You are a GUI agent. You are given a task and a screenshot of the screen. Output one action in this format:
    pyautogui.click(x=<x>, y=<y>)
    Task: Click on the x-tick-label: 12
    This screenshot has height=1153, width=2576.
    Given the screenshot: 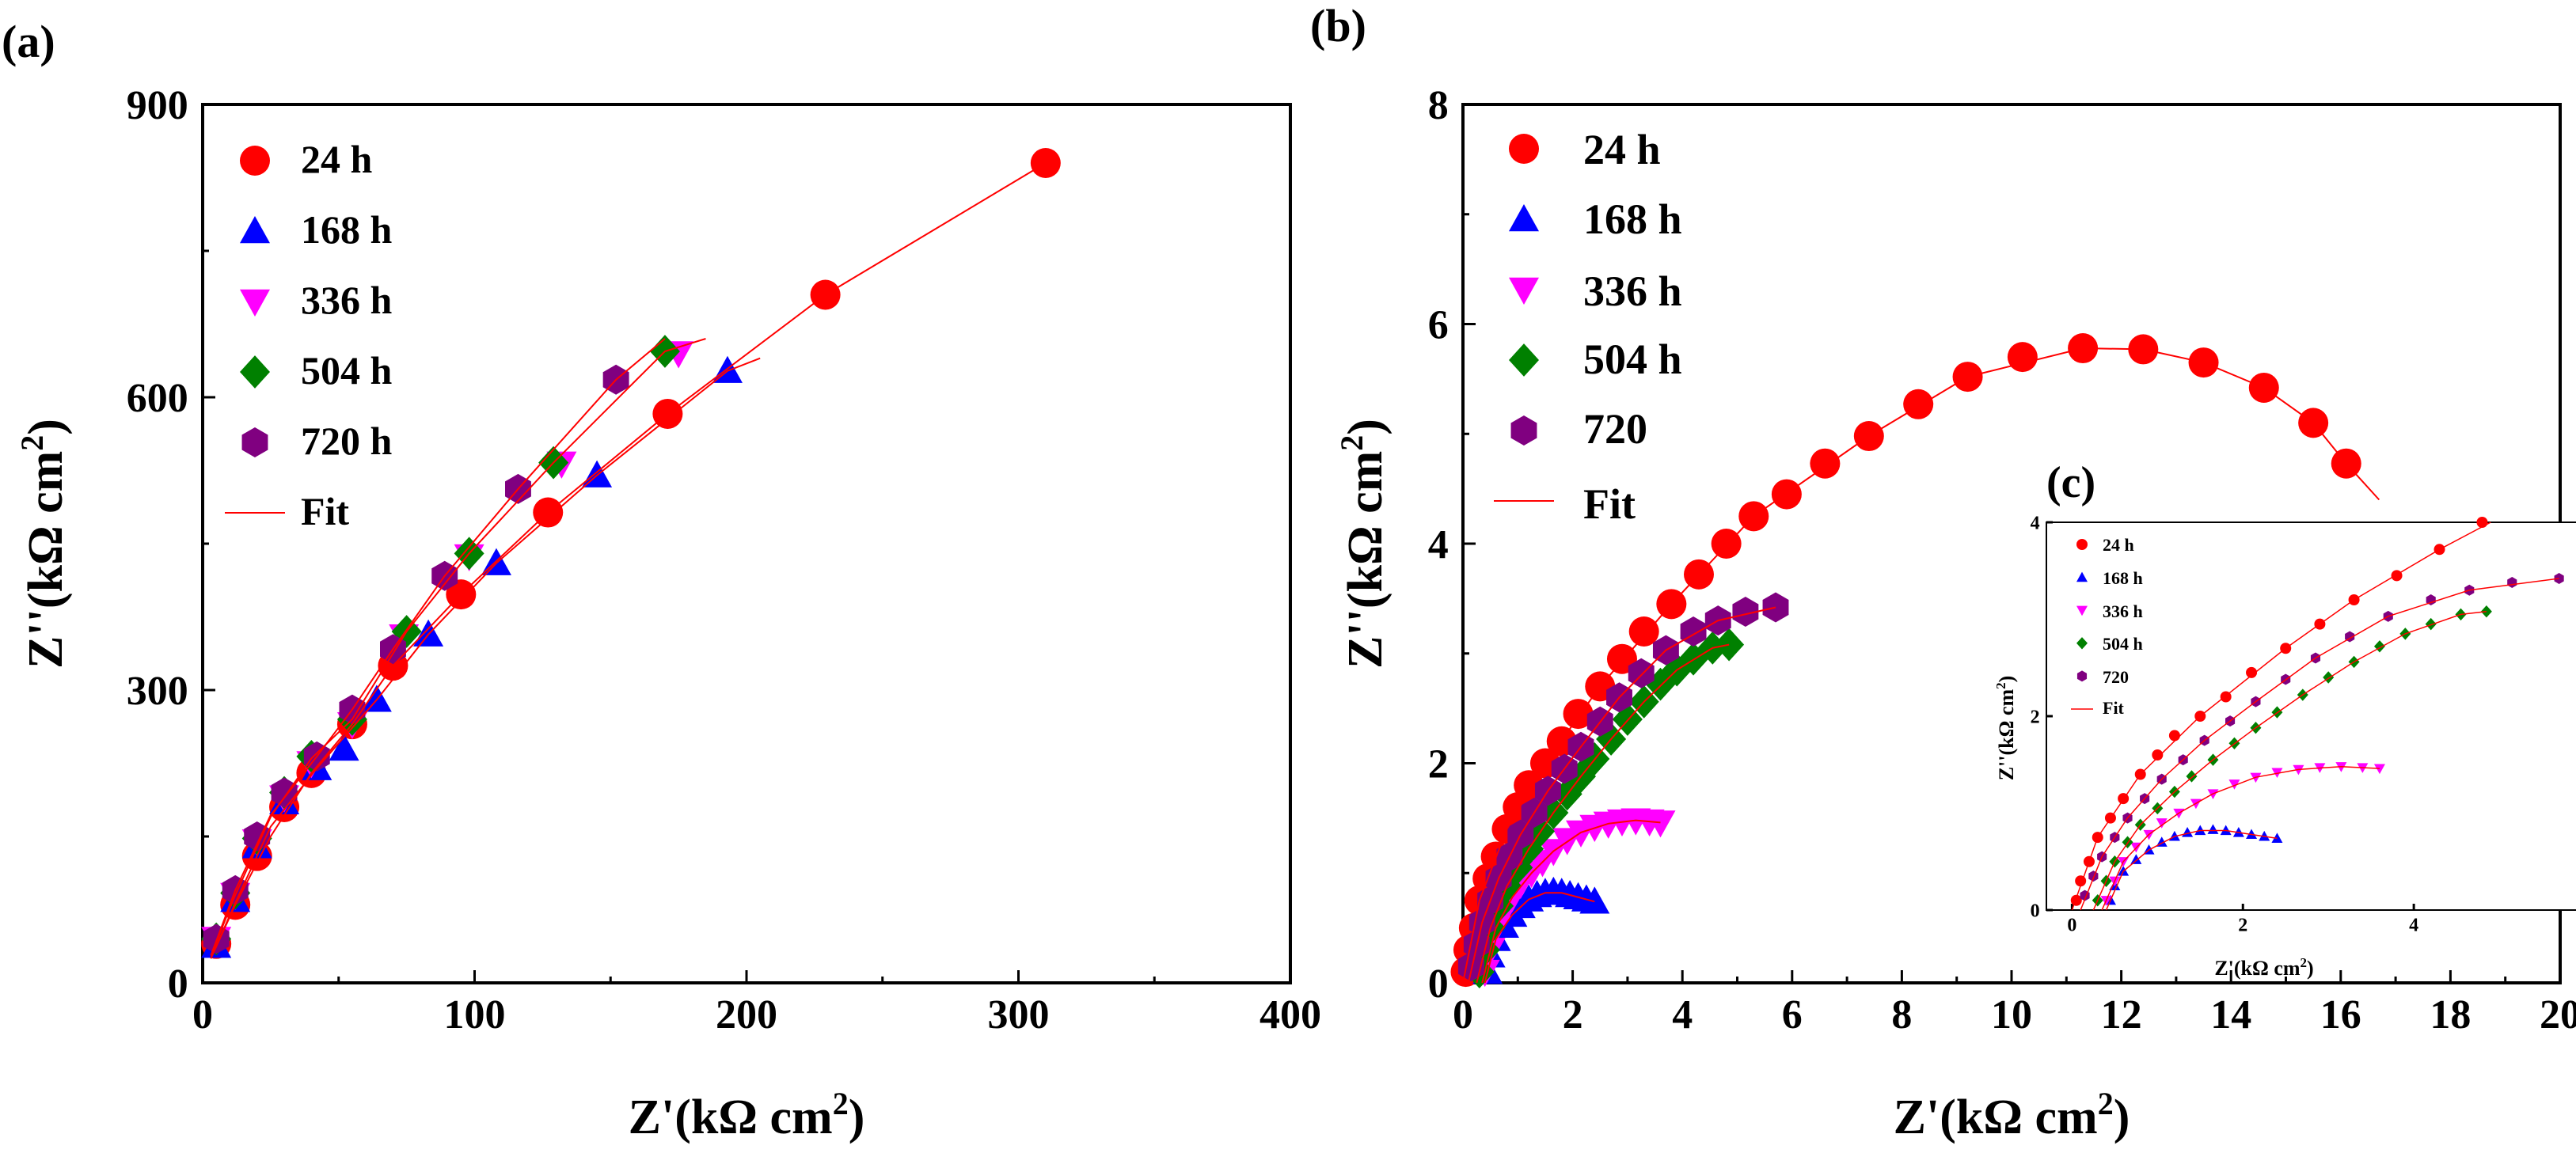 What is the action you would take?
    pyautogui.click(x=2121, y=1014)
    